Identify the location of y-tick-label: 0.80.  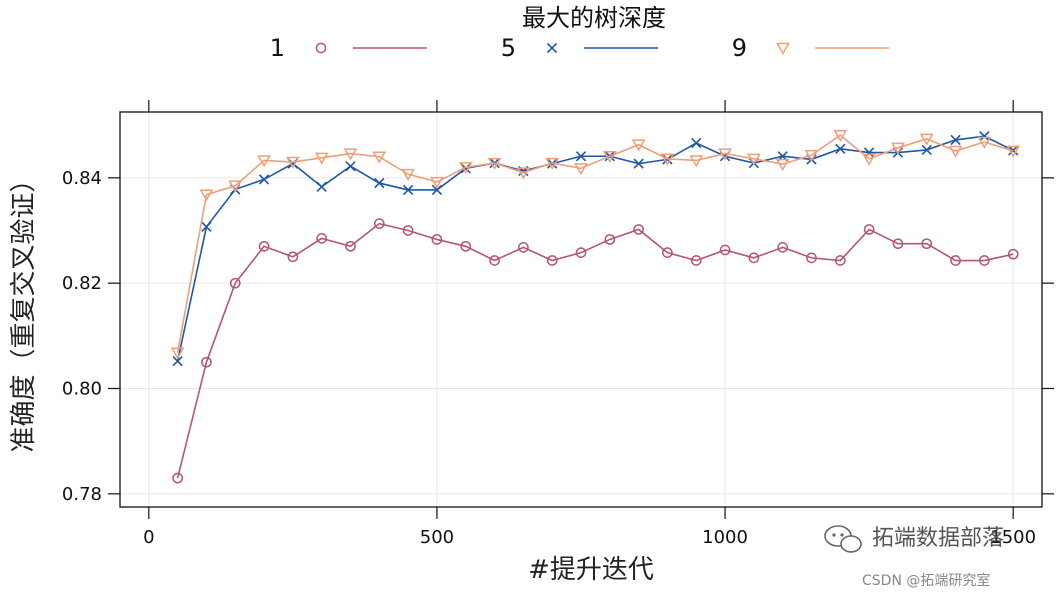
(82, 389).